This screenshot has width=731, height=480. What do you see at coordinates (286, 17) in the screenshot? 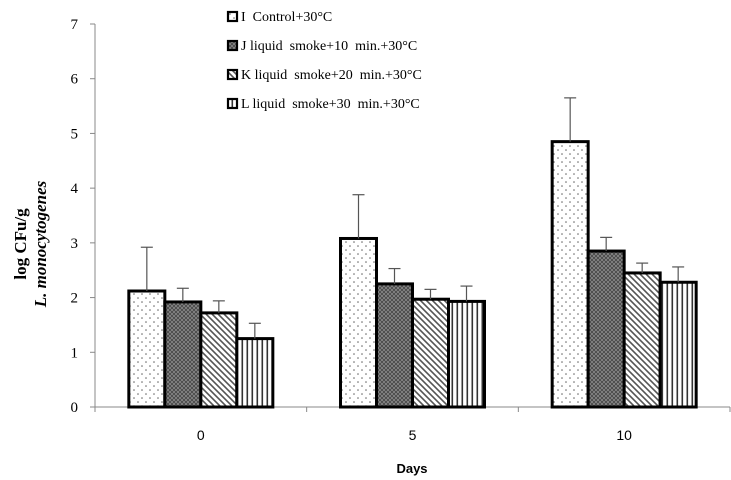
I see `legend-label: I Control+30°C` at bounding box center [286, 17].